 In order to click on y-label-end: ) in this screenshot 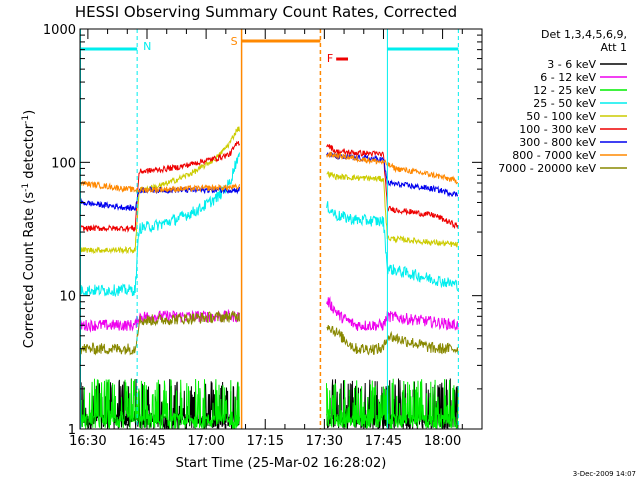, I will do `click(29, 112)`.